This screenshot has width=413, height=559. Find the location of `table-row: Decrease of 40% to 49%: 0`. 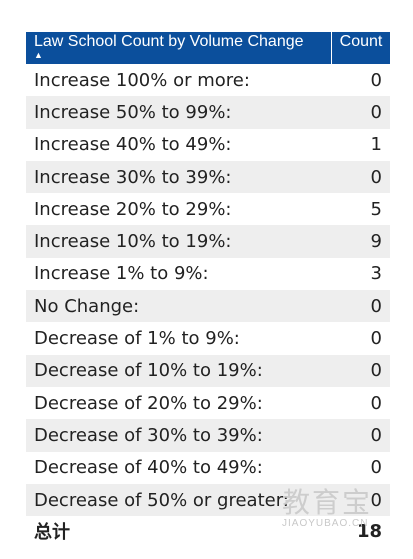

table-row: Decrease of 40% to 49%: 0 is located at coordinates (208, 468).